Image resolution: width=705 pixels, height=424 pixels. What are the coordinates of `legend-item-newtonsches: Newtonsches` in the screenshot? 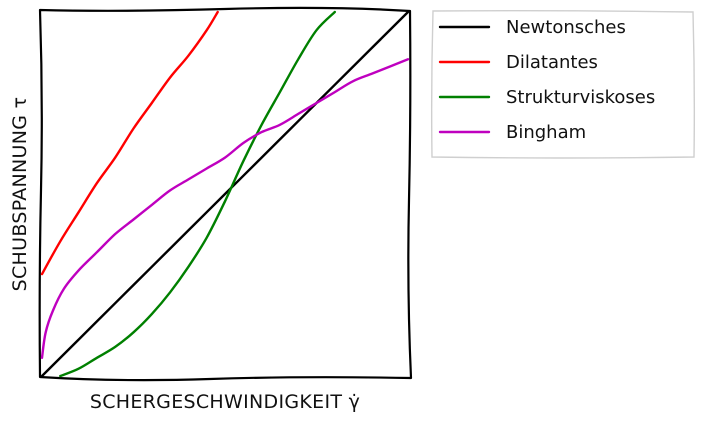 It's located at (532, 27).